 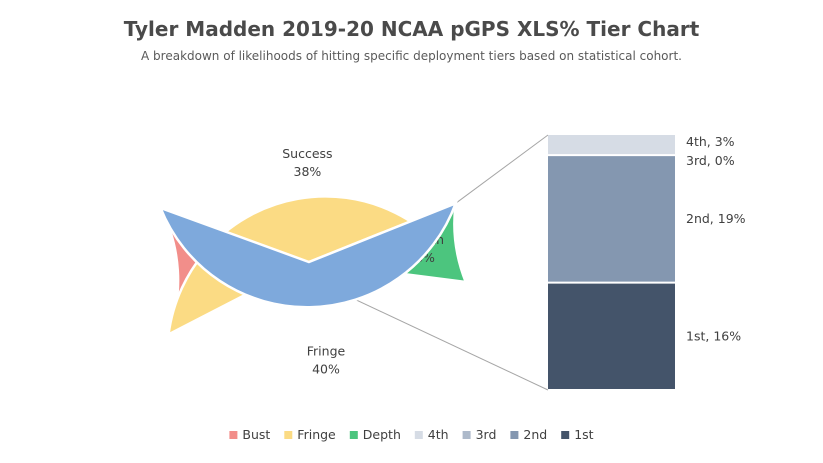 I want to click on pie-label-success-pct: 38%, so click(x=308, y=171).